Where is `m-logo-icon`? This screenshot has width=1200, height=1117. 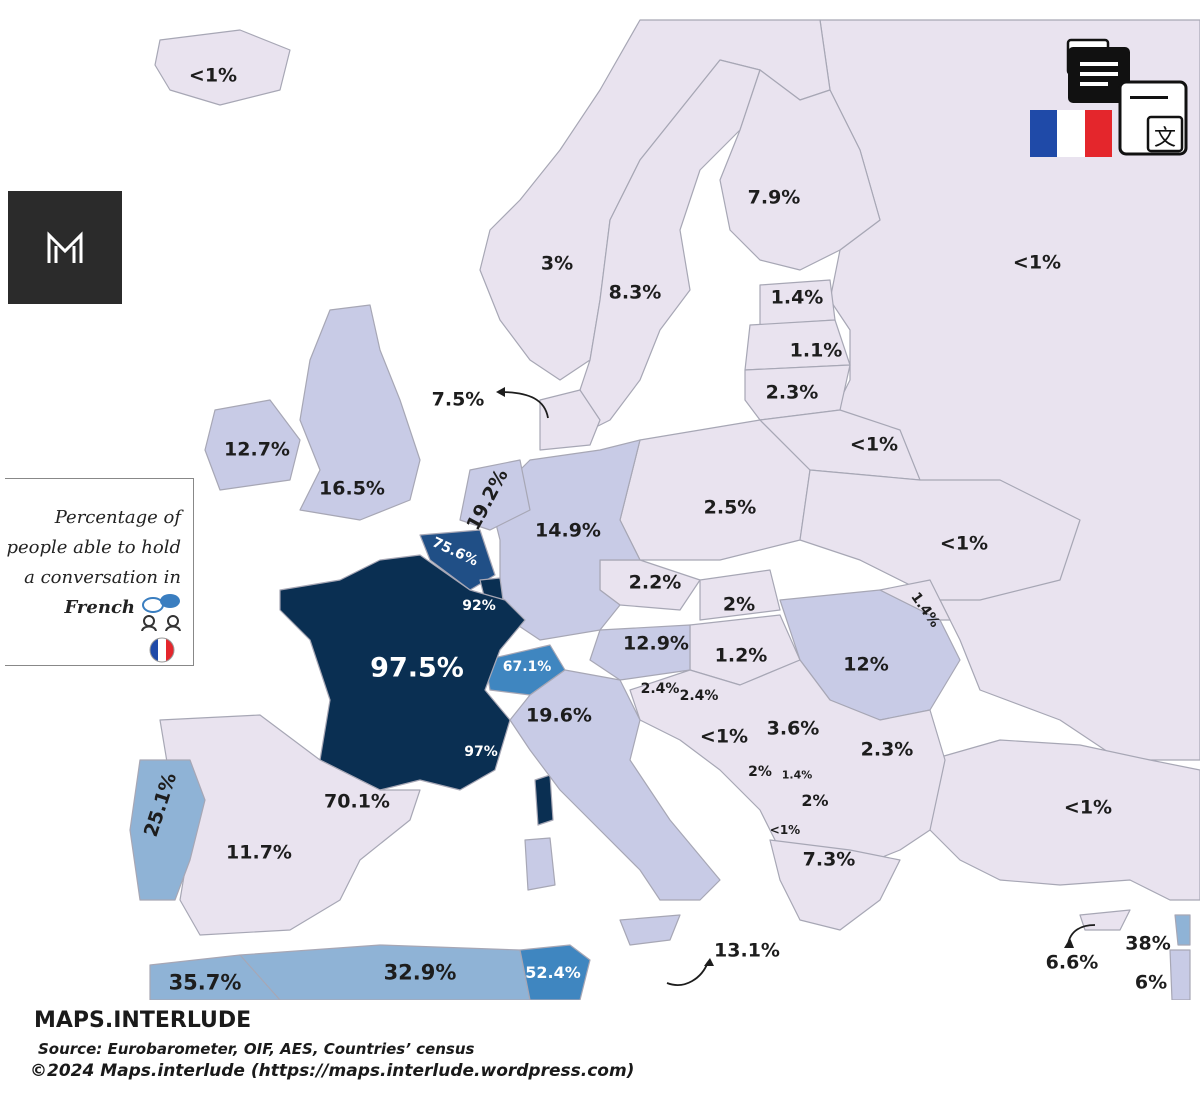 m-logo-icon is located at coordinates (65, 246).